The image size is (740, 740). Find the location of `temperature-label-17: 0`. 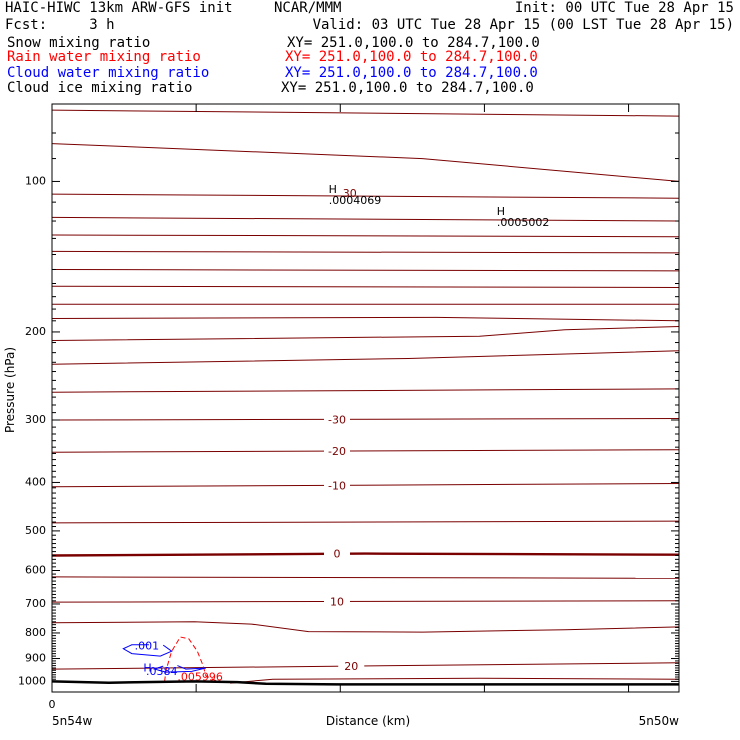

temperature-label-17: 0 is located at coordinates (337, 554).